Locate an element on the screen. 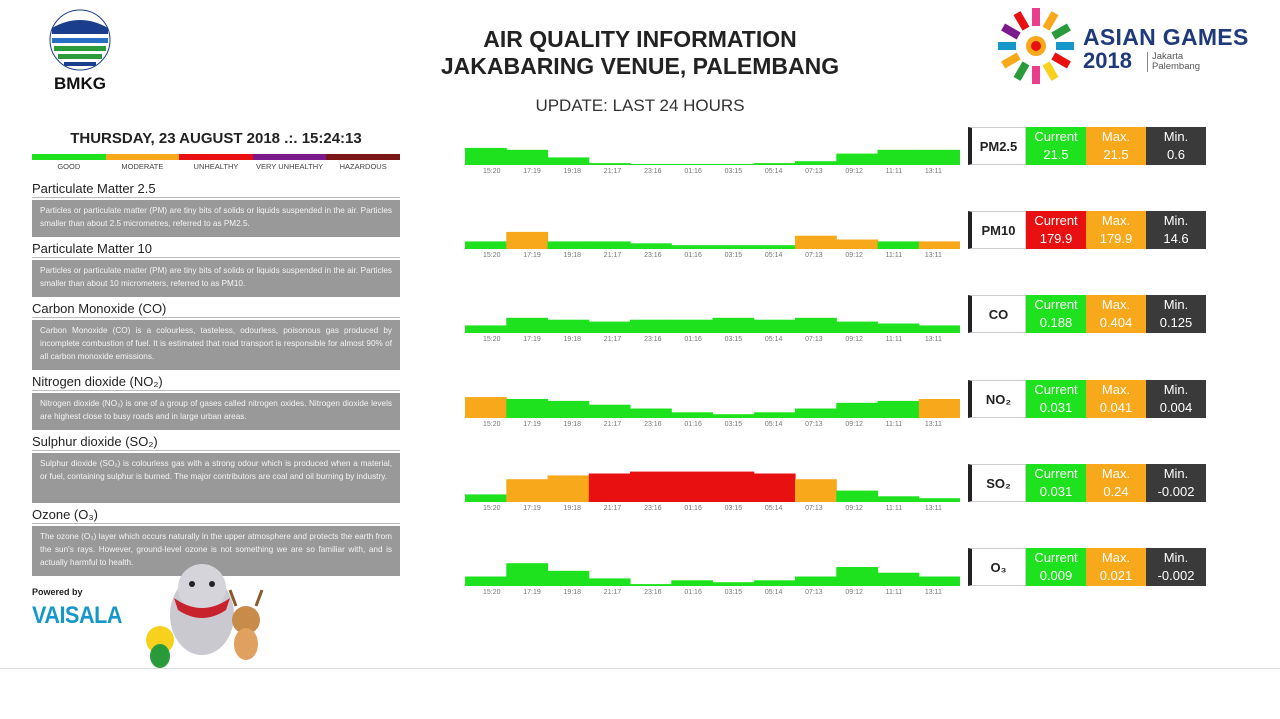  max-value: 0.24 is located at coordinates (1116, 491).